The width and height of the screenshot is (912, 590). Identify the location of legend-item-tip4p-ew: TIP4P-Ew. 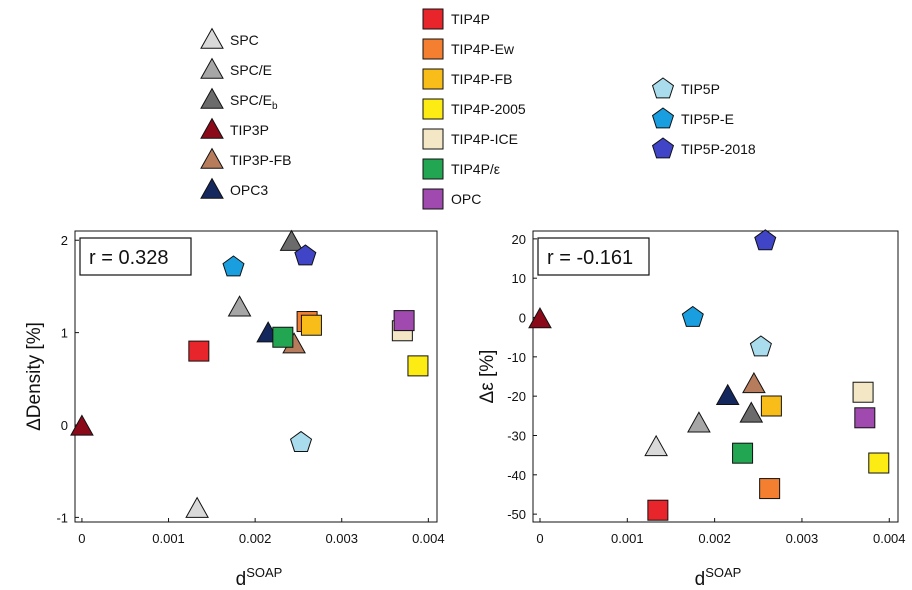
(468, 49).